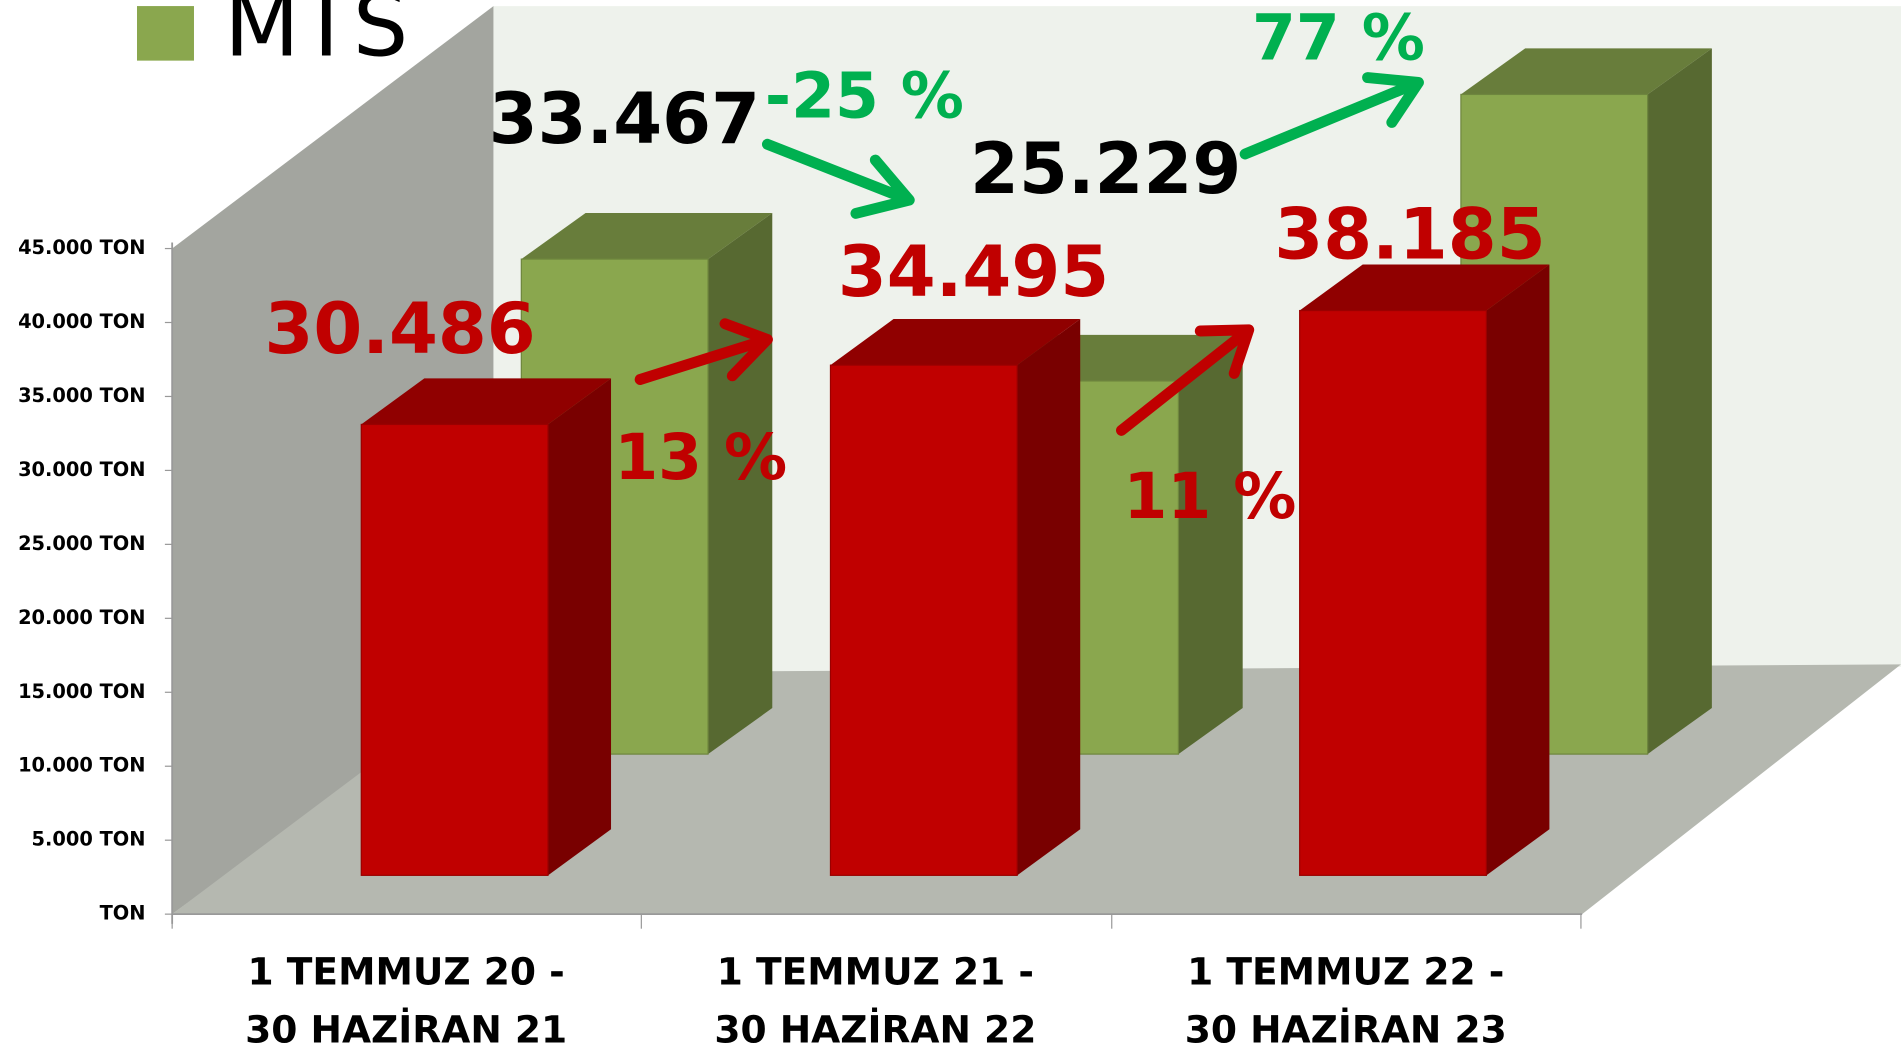 The width and height of the screenshot is (1901, 1056). What do you see at coordinates (700, 457) in the screenshot?
I see `annotation: 13 %` at bounding box center [700, 457].